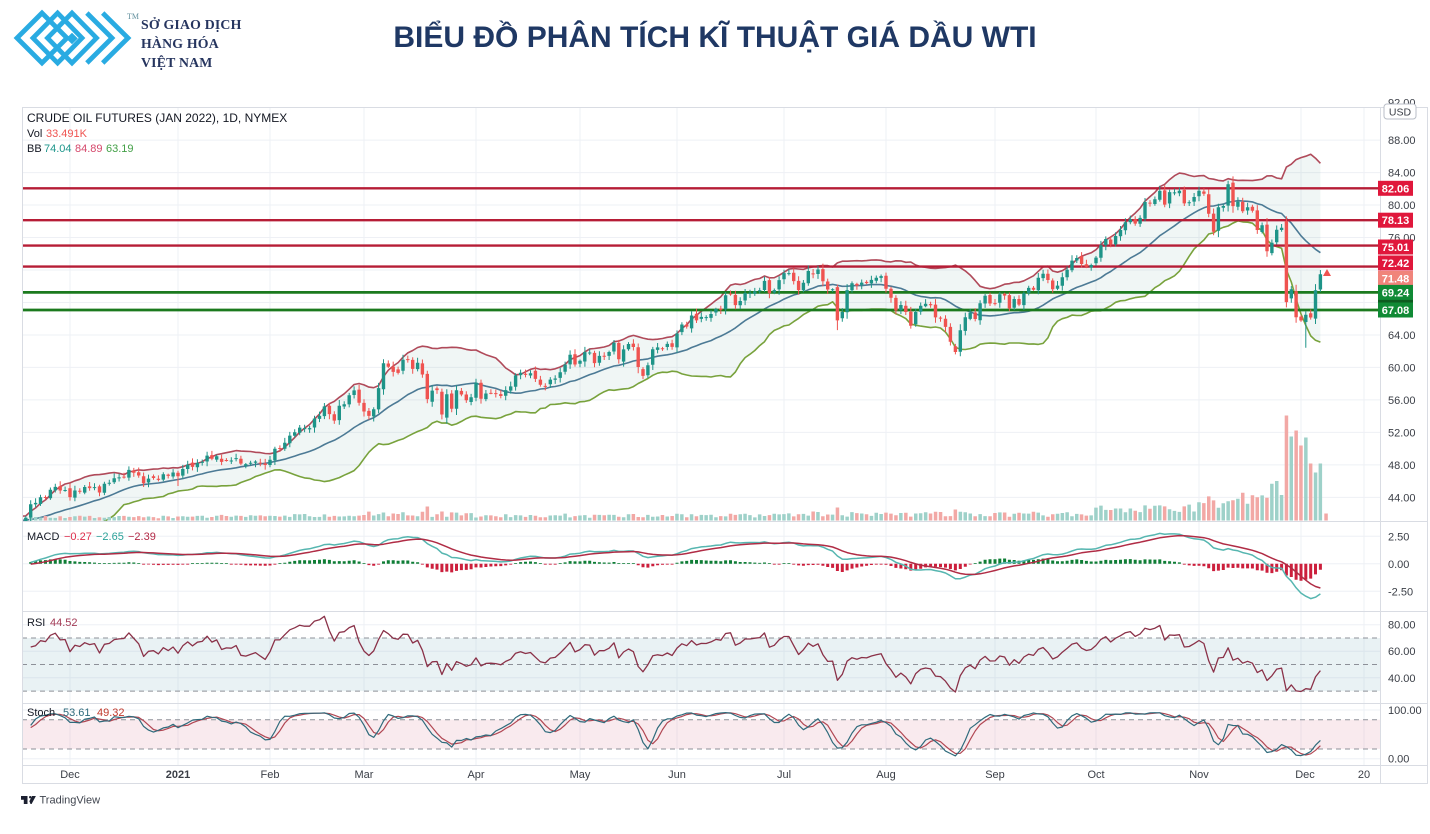 The image size is (1430, 834). Describe the element at coordinates (58, 149) in the screenshot. I see `svg-text: 74.04` at that location.